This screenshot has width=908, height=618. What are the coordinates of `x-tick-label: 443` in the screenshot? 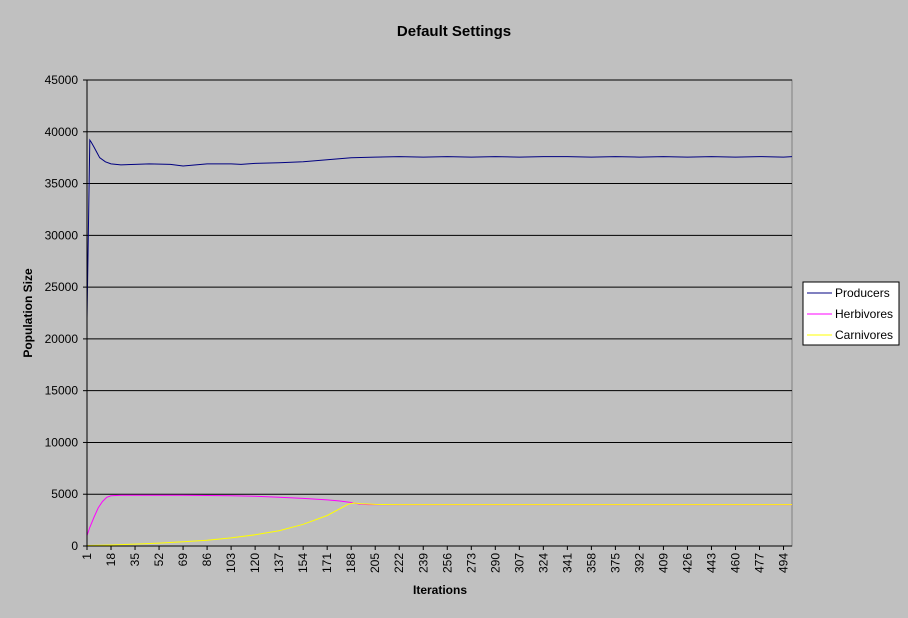 It's located at (711, 563).